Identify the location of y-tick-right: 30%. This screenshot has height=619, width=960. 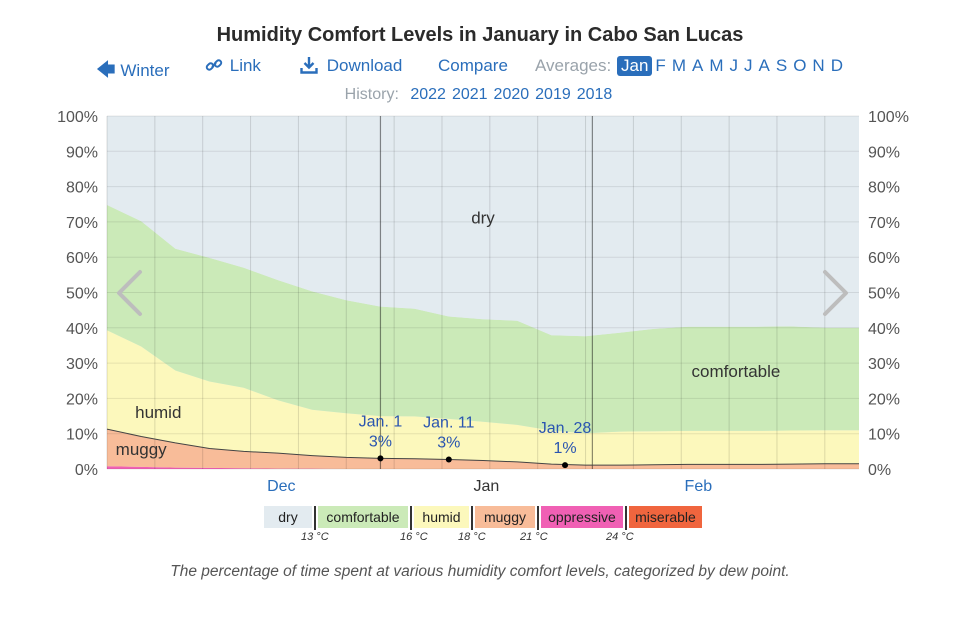
(884, 364).